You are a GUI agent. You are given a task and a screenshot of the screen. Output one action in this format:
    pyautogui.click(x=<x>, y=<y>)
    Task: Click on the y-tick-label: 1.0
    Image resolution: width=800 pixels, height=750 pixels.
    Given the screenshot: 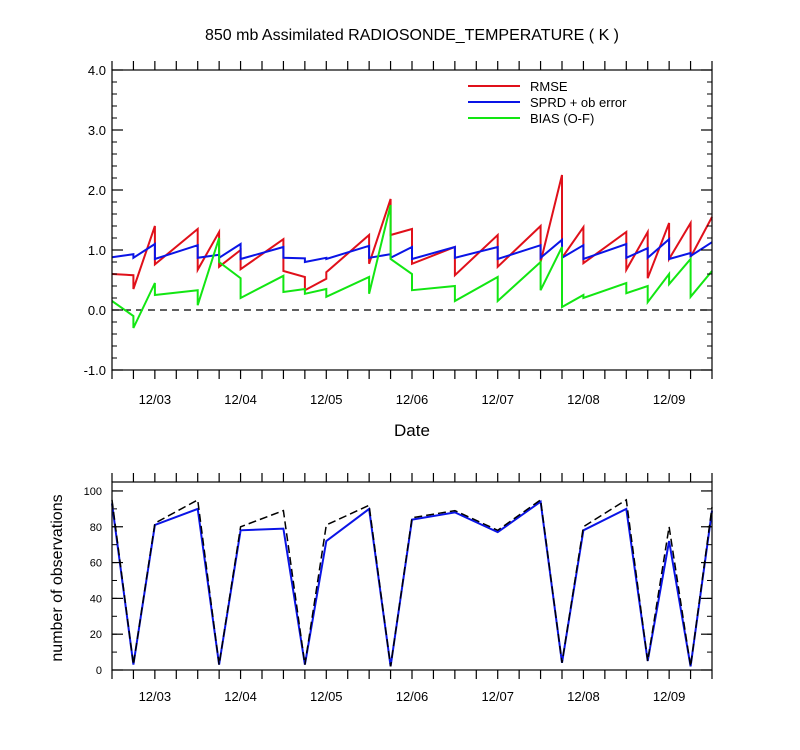 What is the action you would take?
    pyautogui.click(x=97, y=250)
    